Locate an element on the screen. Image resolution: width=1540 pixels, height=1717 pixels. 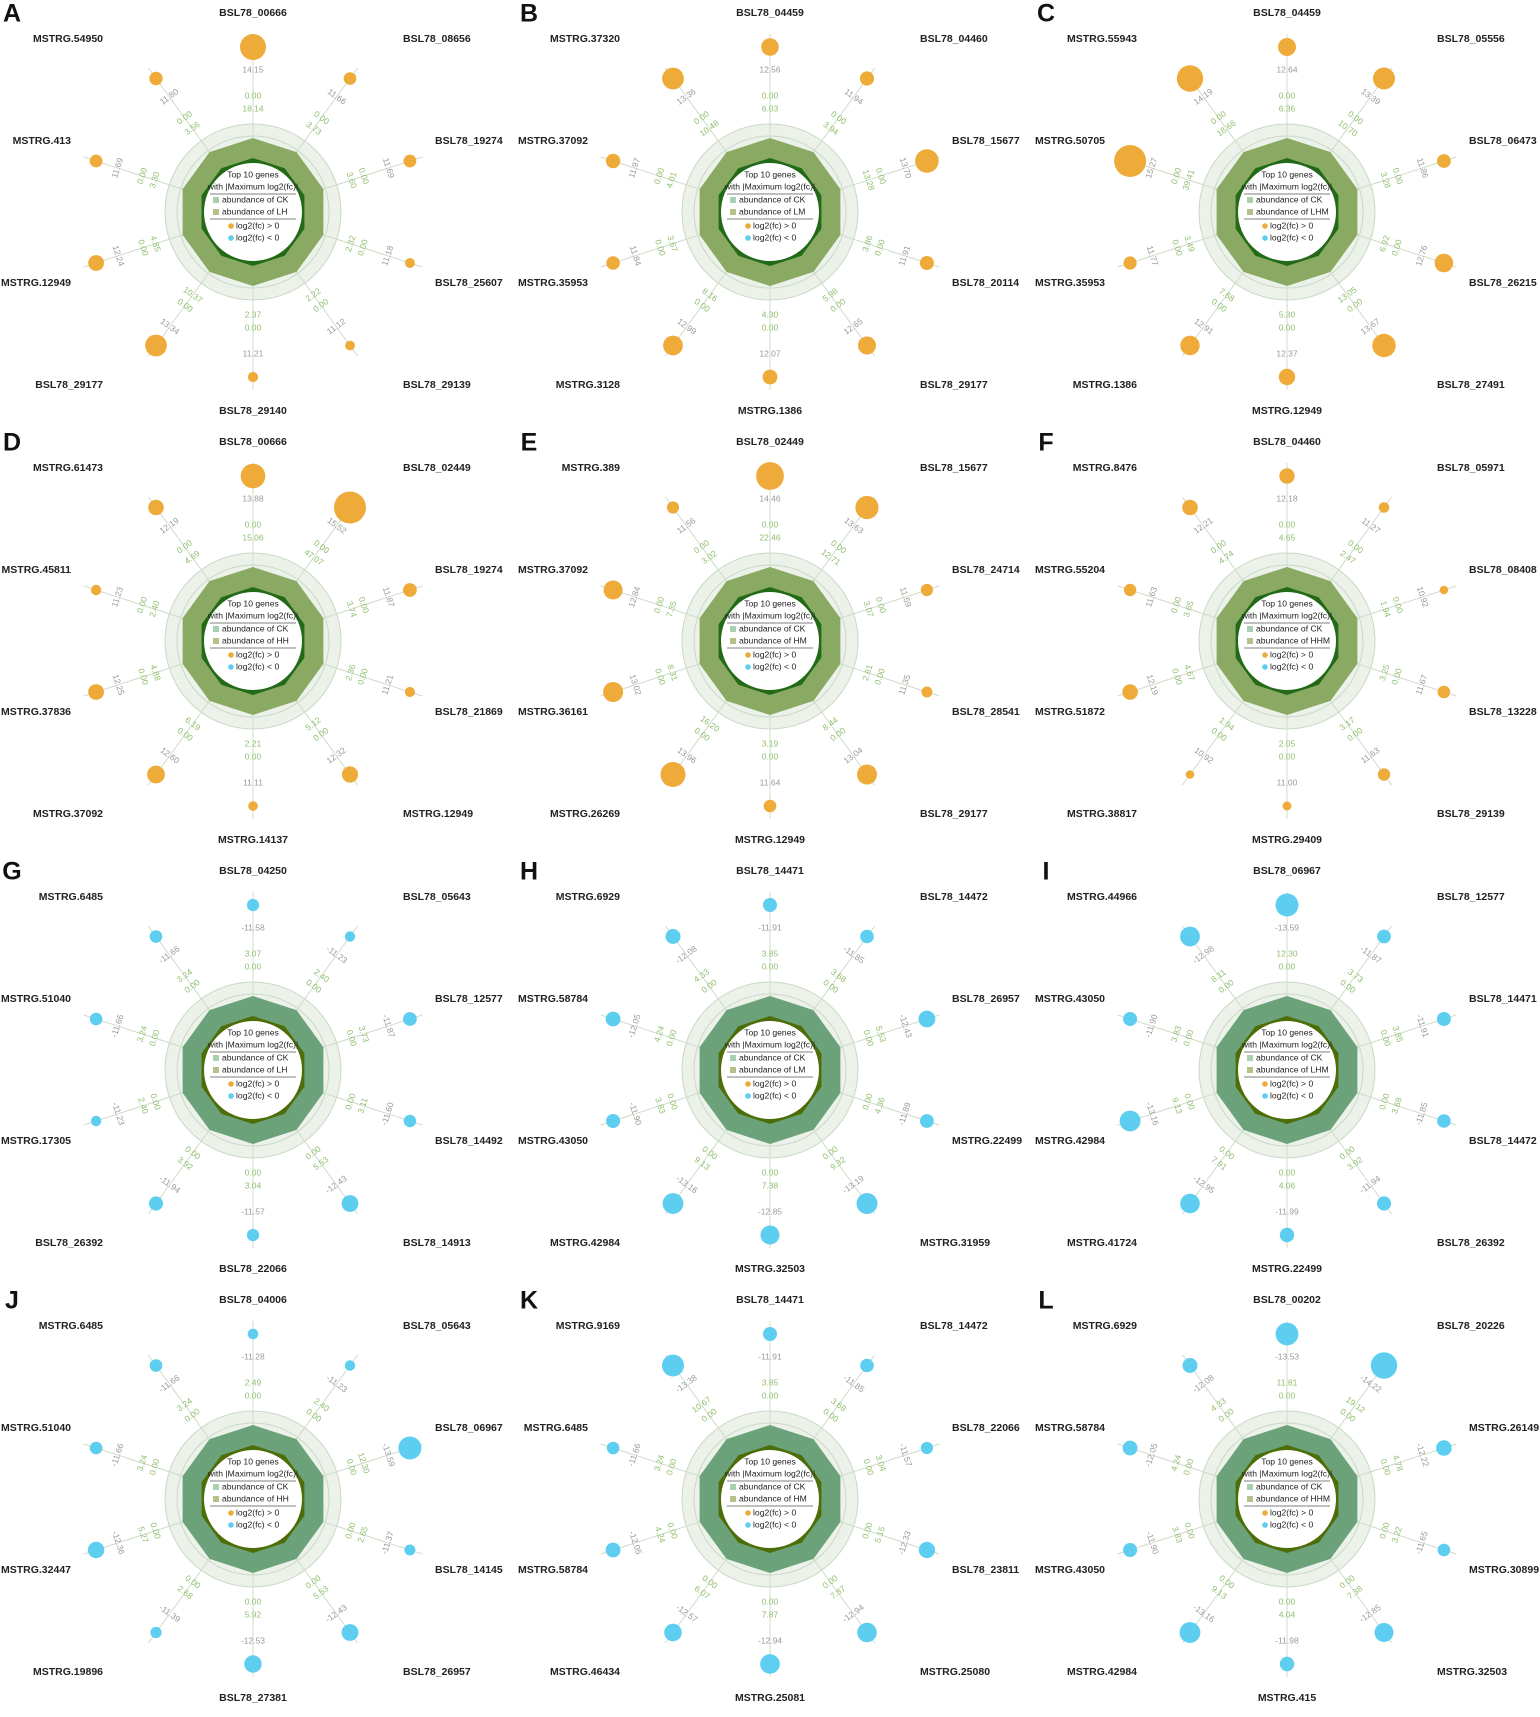
log2fc-value: -11.98 is located at coordinates (1287, 1640).